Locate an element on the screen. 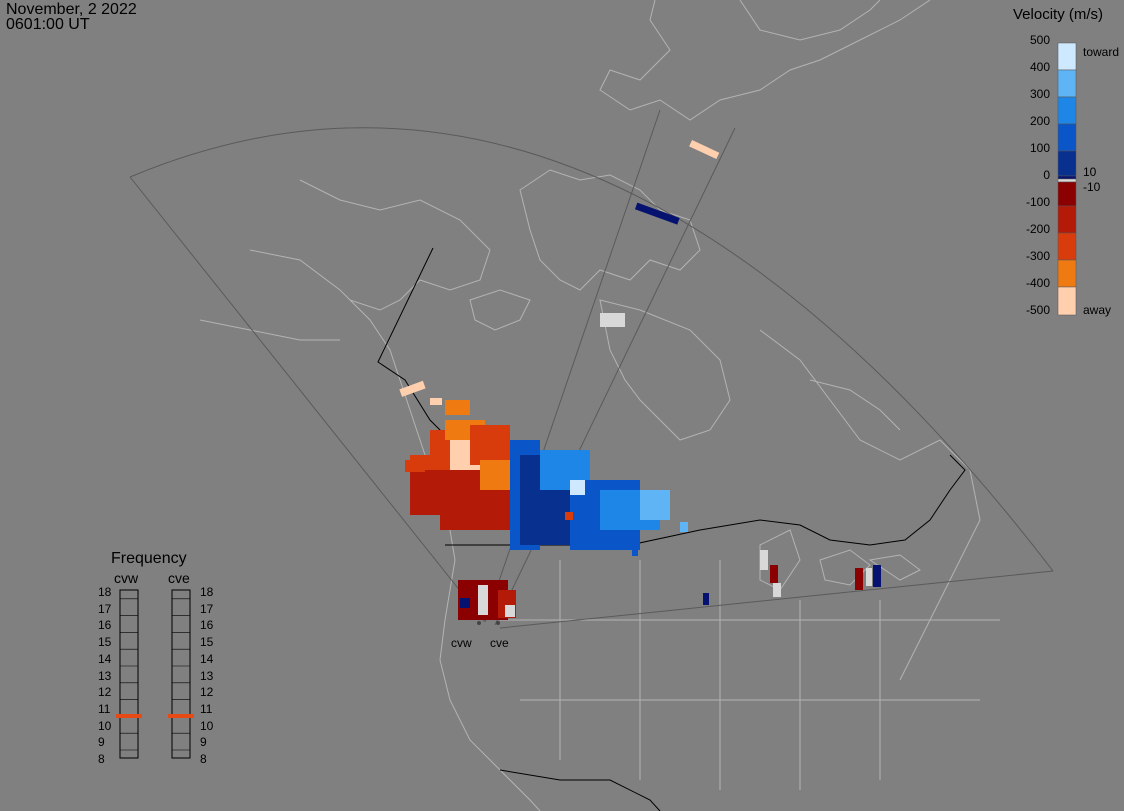 This screenshot has height=811, width=1124. frequency-meters is located at coordinates (155, 674).